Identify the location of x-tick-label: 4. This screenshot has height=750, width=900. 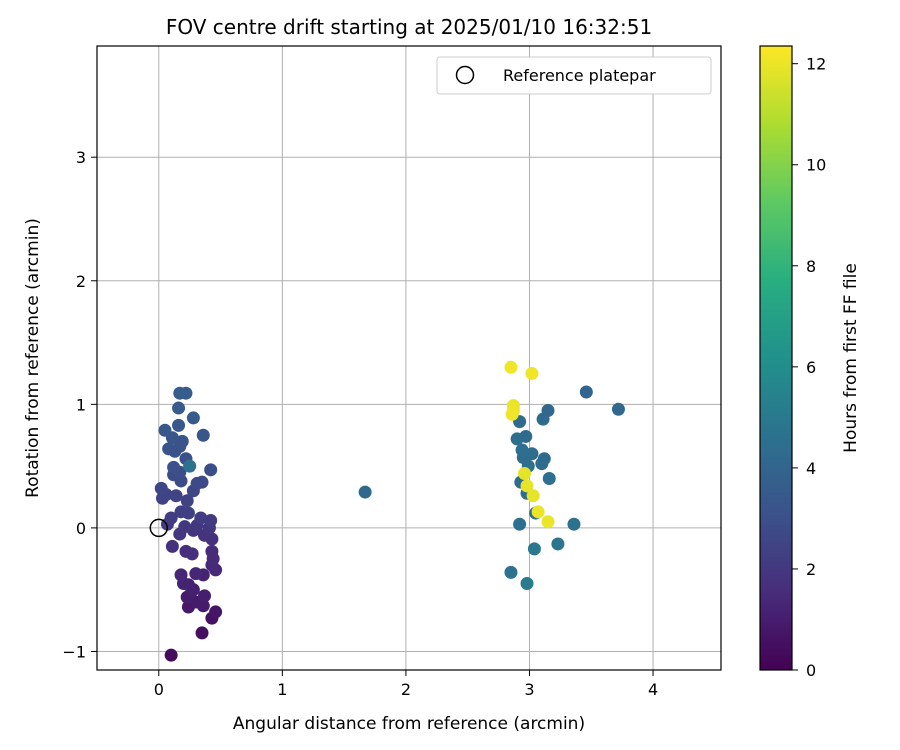
(653, 689).